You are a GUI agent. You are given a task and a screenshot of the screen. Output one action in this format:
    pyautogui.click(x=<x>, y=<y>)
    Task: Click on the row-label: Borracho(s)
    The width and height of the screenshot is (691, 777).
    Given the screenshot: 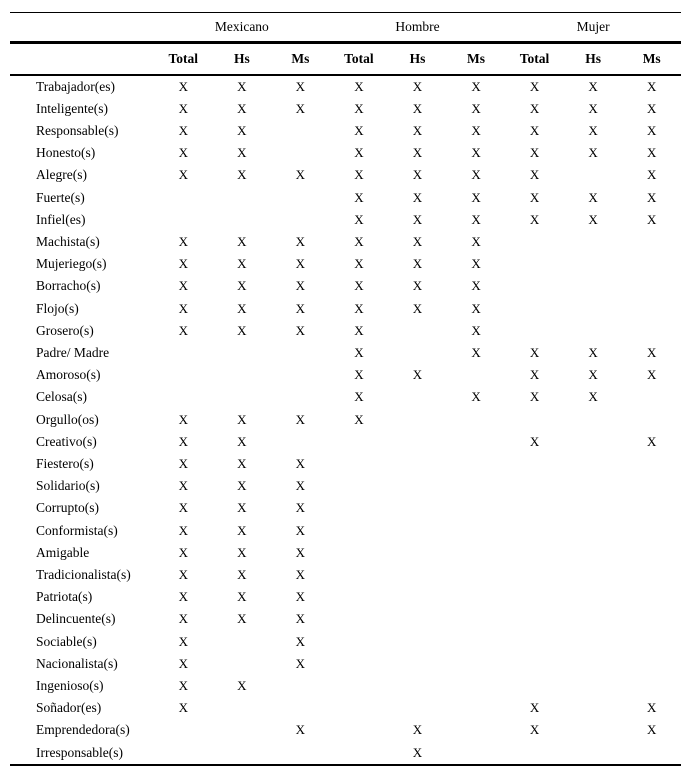 What is the action you would take?
    pyautogui.click(x=68, y=286)
    